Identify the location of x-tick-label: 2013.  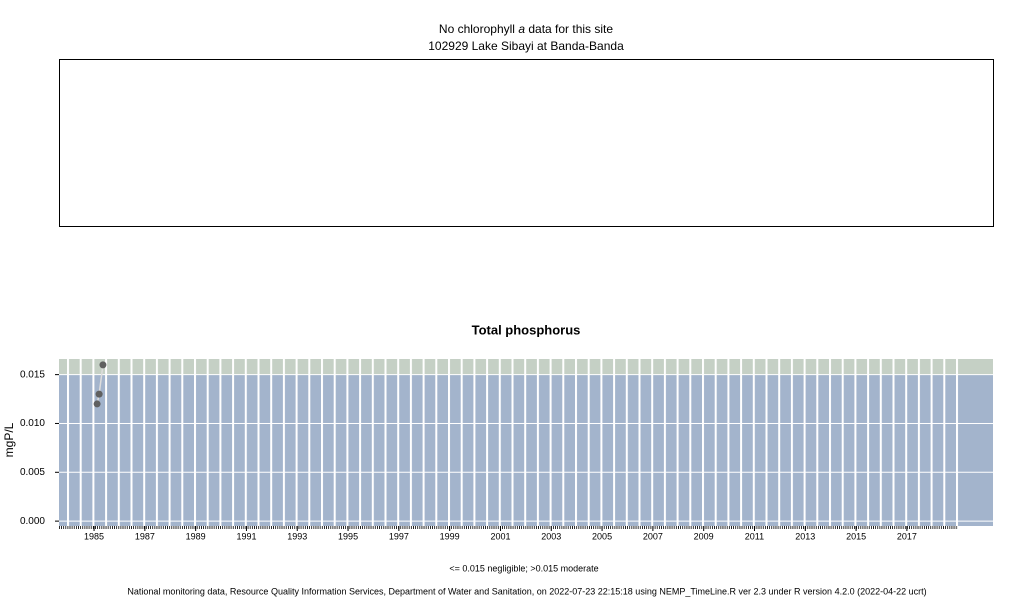
(805, 536).